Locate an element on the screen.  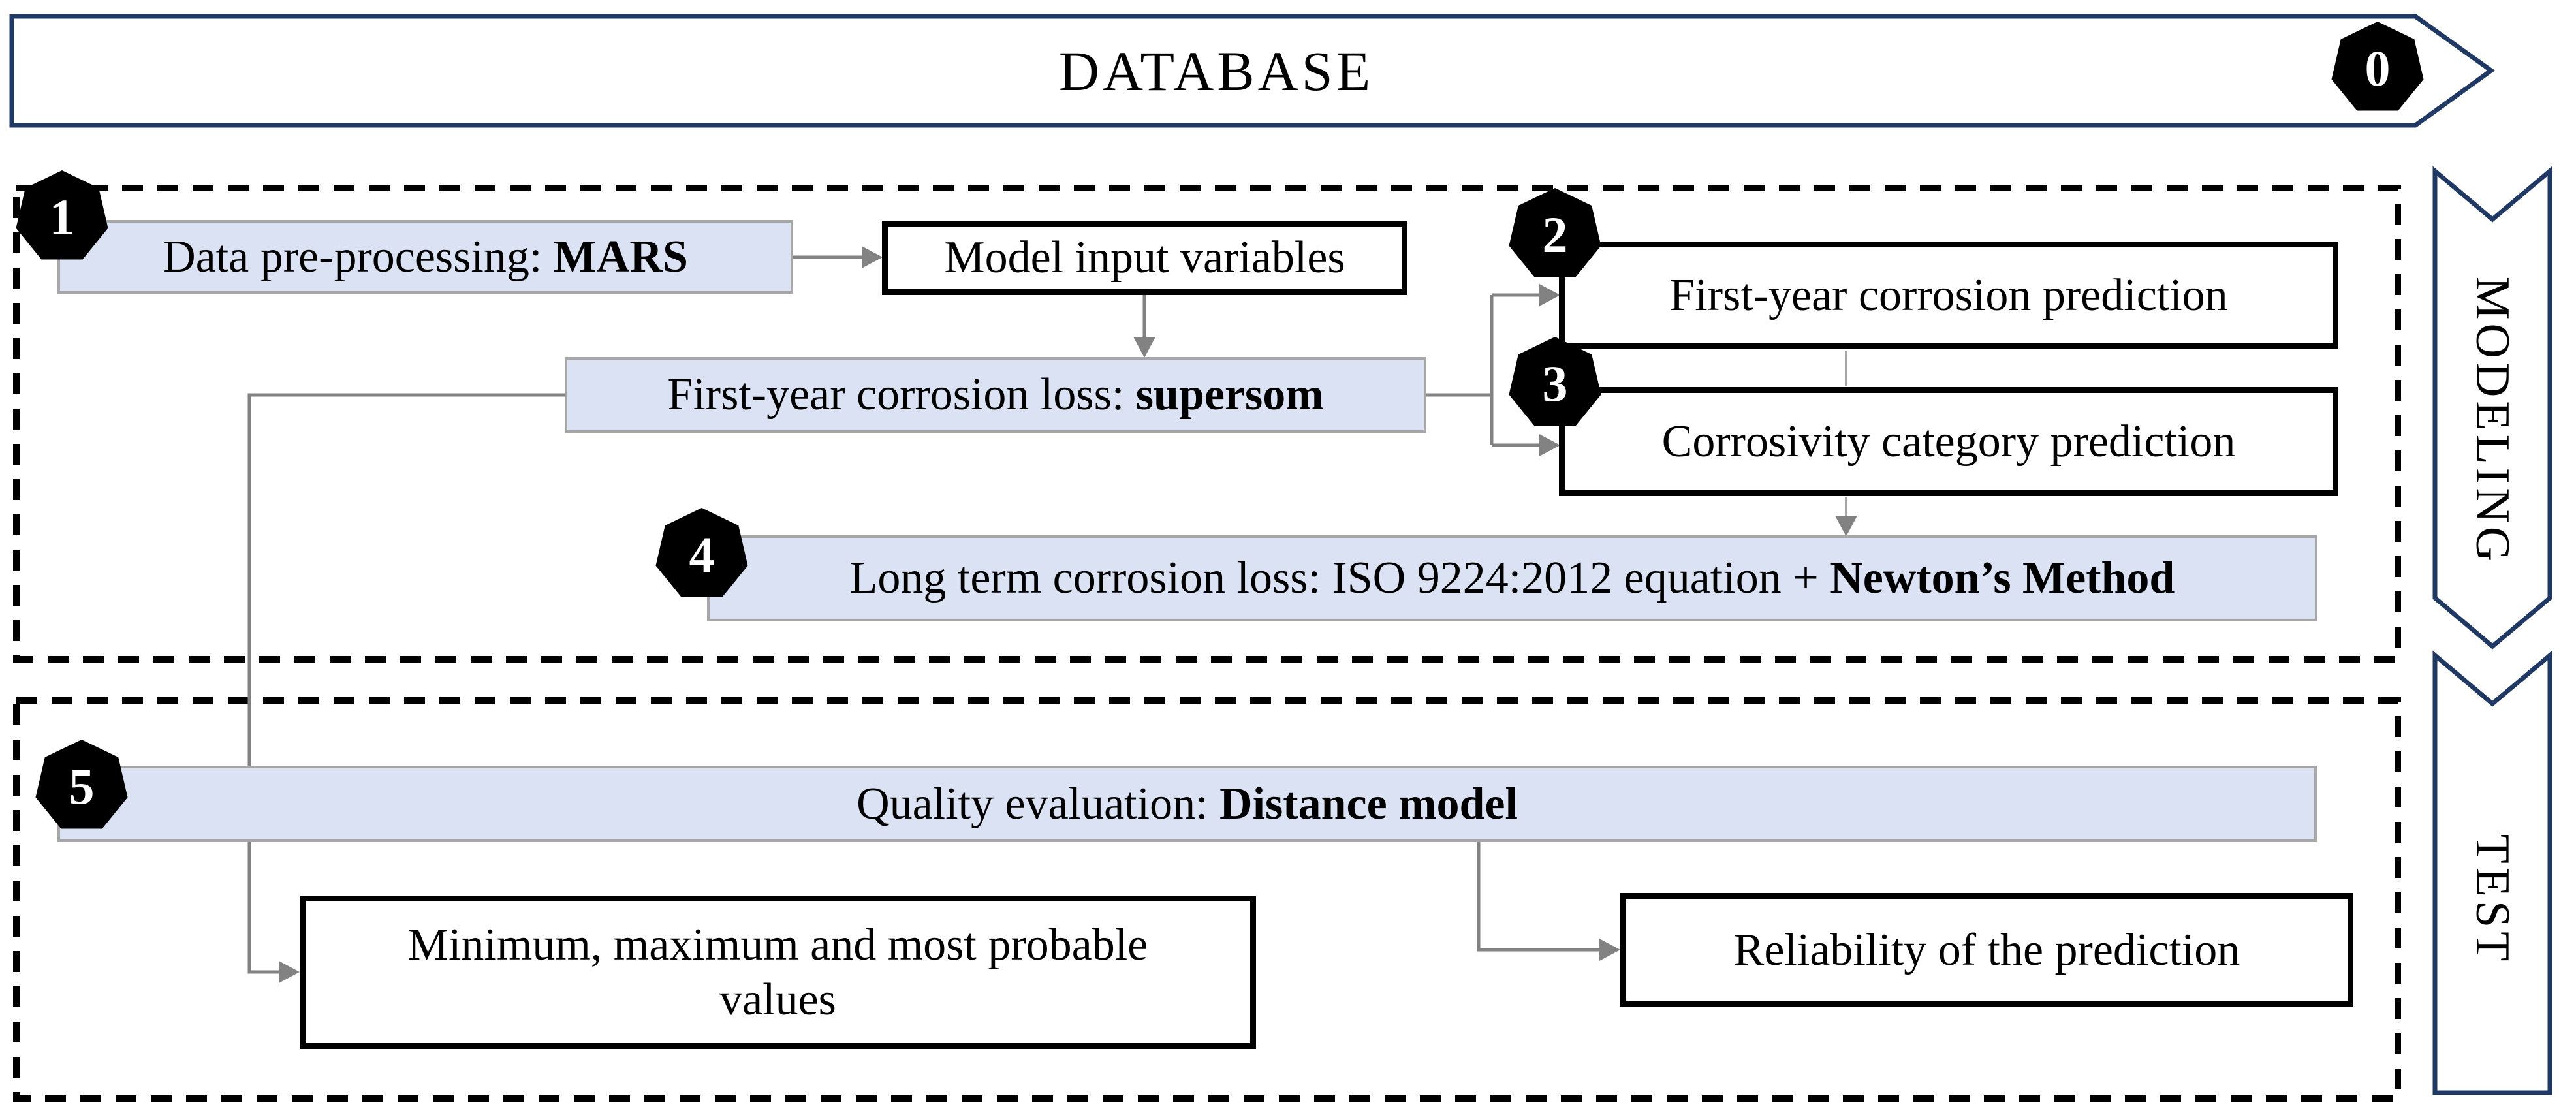
model-input-label: Model input variables is located at coordinates (1144, 257).